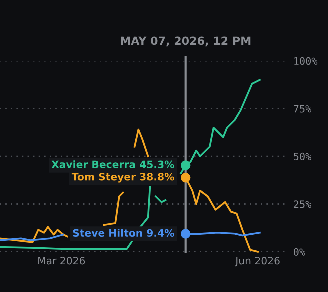  I want to click on ref-line-label: MAY 07, 2026, 12 PM, so click(186, 41).